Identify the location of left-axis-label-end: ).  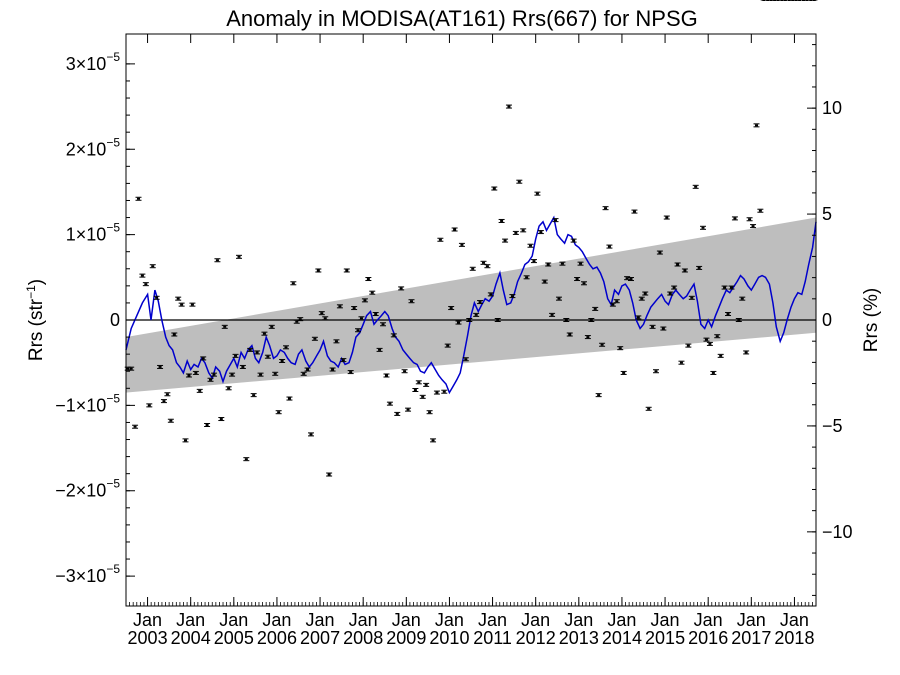
(36, 282).